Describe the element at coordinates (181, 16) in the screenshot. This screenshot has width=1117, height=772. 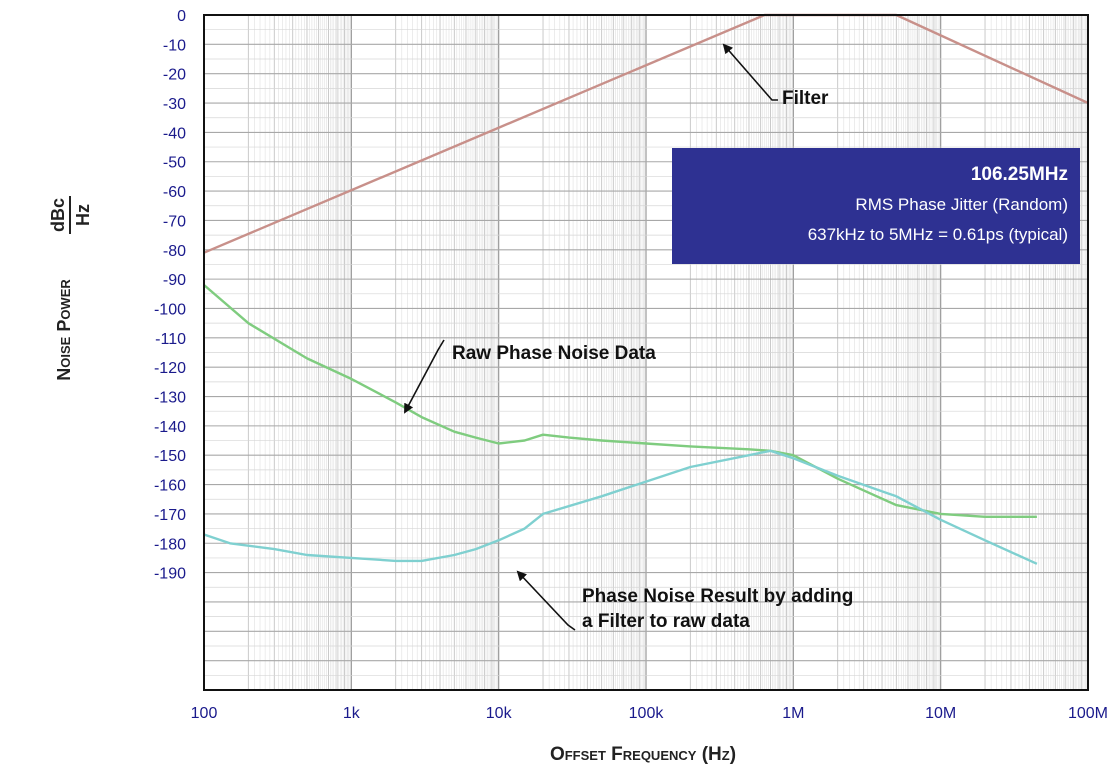
I see `y-tick-label: 0` at that location.